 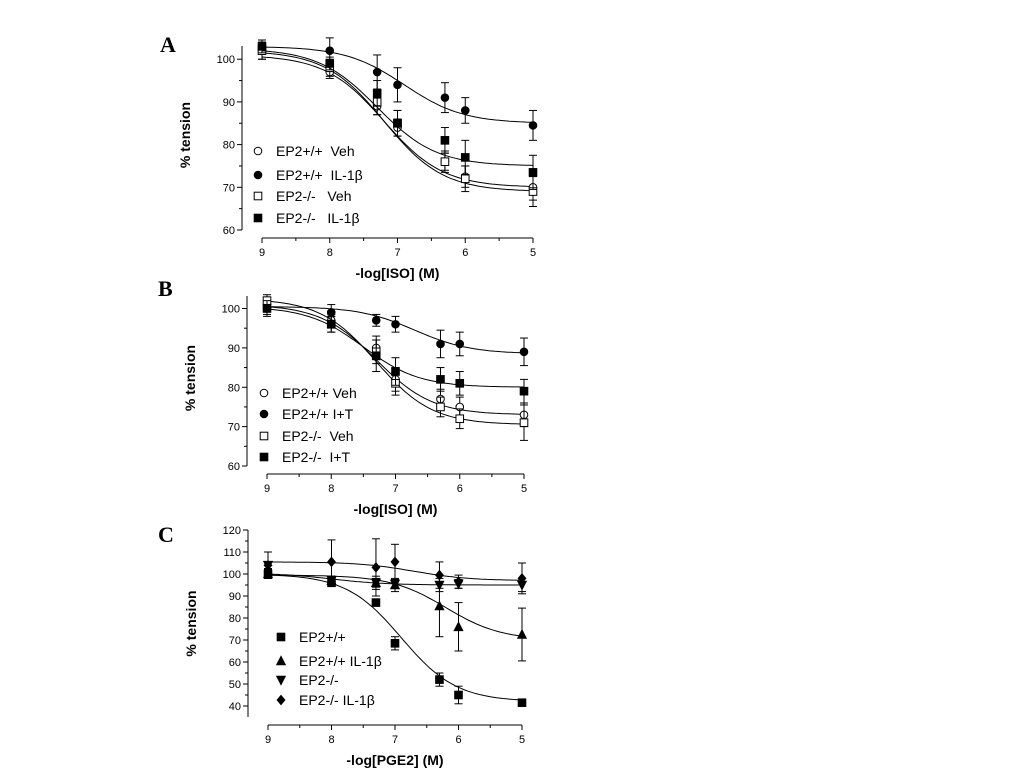 What do you see at coordinates (168, 44) in the screenshot?
I see `panel-letter-a: A` at bounding box center [168, 44].